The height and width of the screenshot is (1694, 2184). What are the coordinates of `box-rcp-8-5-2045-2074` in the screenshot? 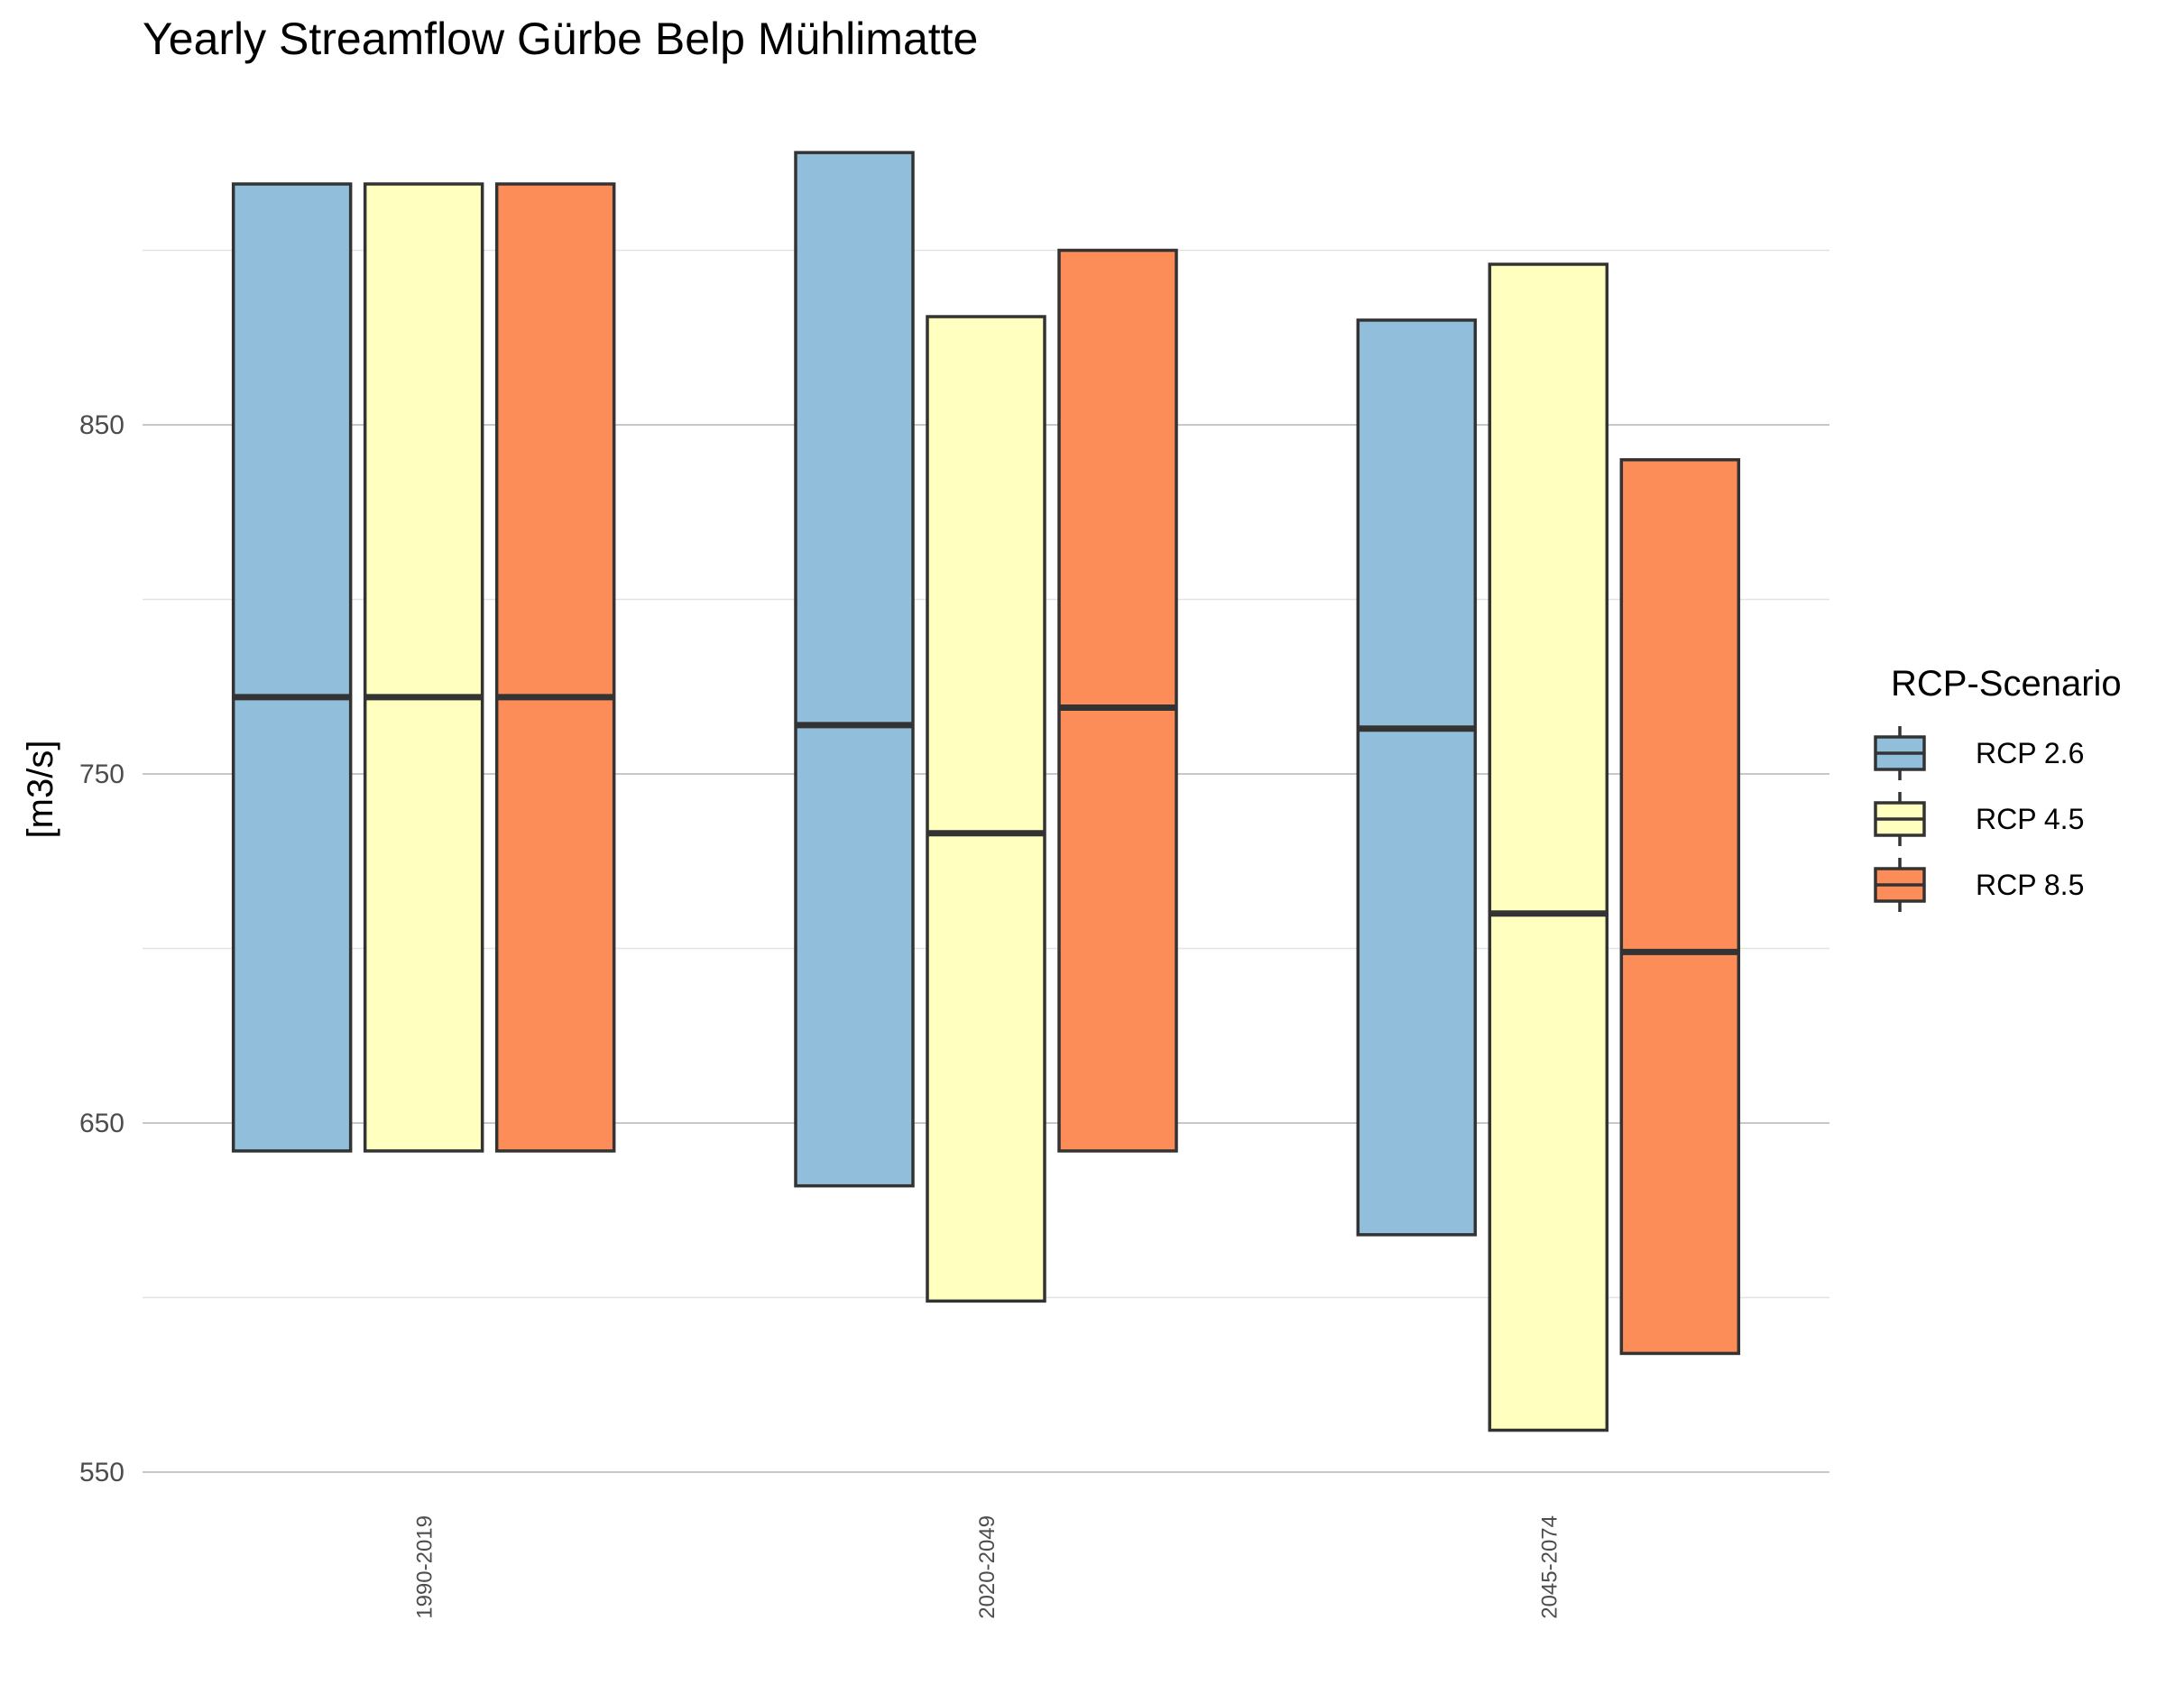 It's located at (1680, 906).